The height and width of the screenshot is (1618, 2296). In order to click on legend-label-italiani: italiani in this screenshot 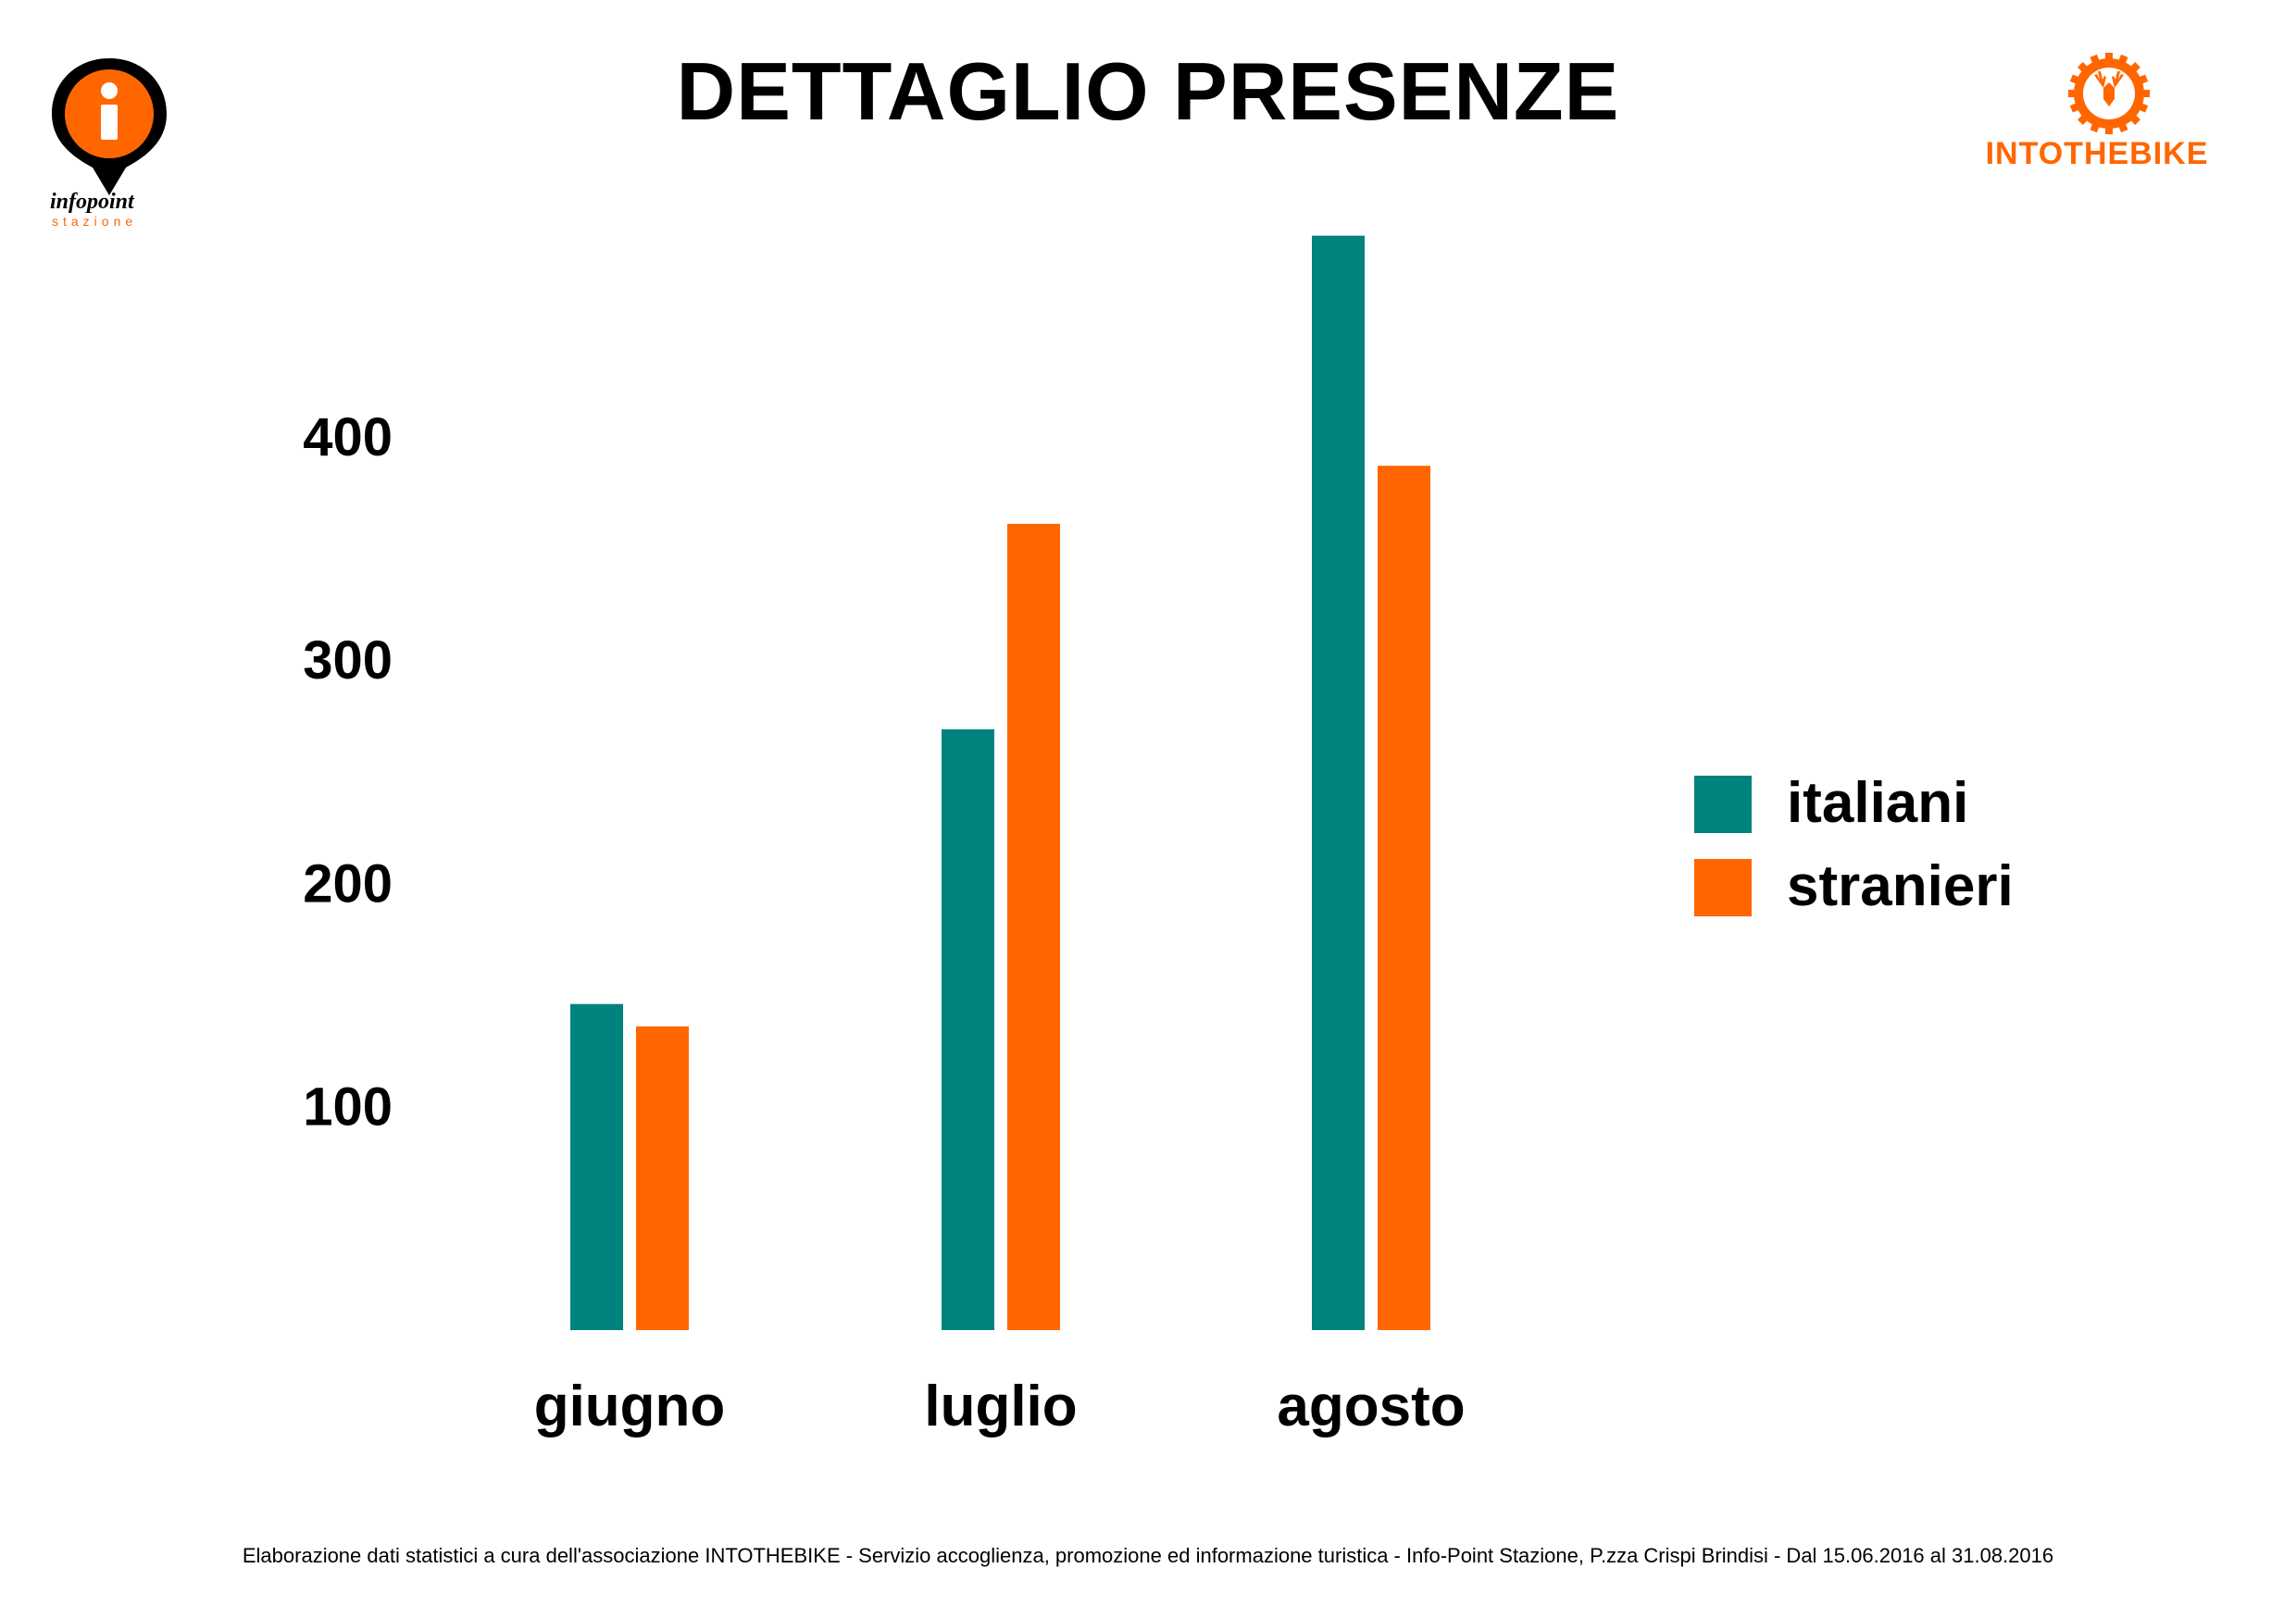, I will do `click(1877, 803)`.